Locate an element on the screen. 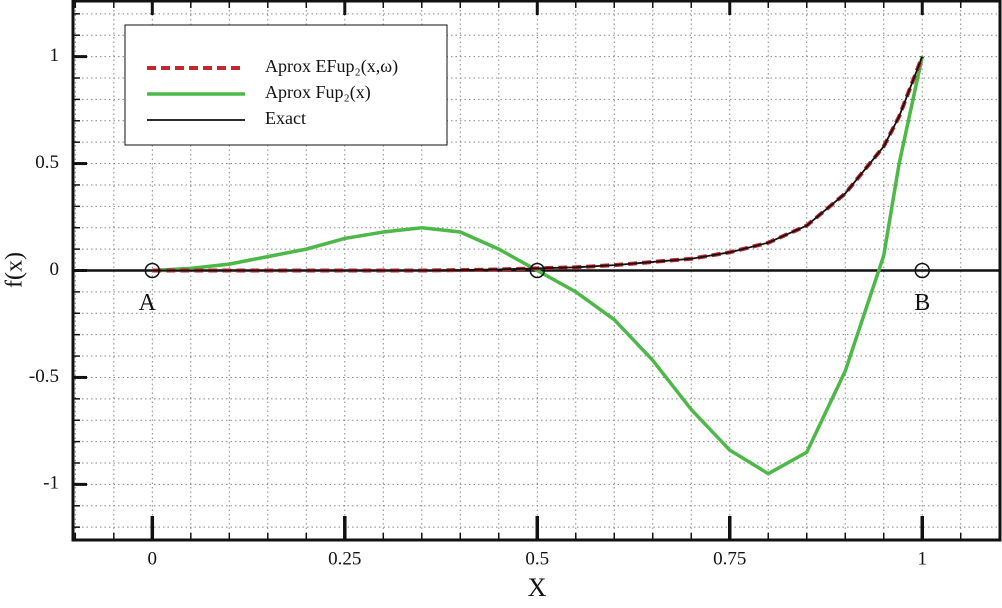 This screenshot has height=608, width=1002. x-axis-label: X is located at coordinates (537, 587).